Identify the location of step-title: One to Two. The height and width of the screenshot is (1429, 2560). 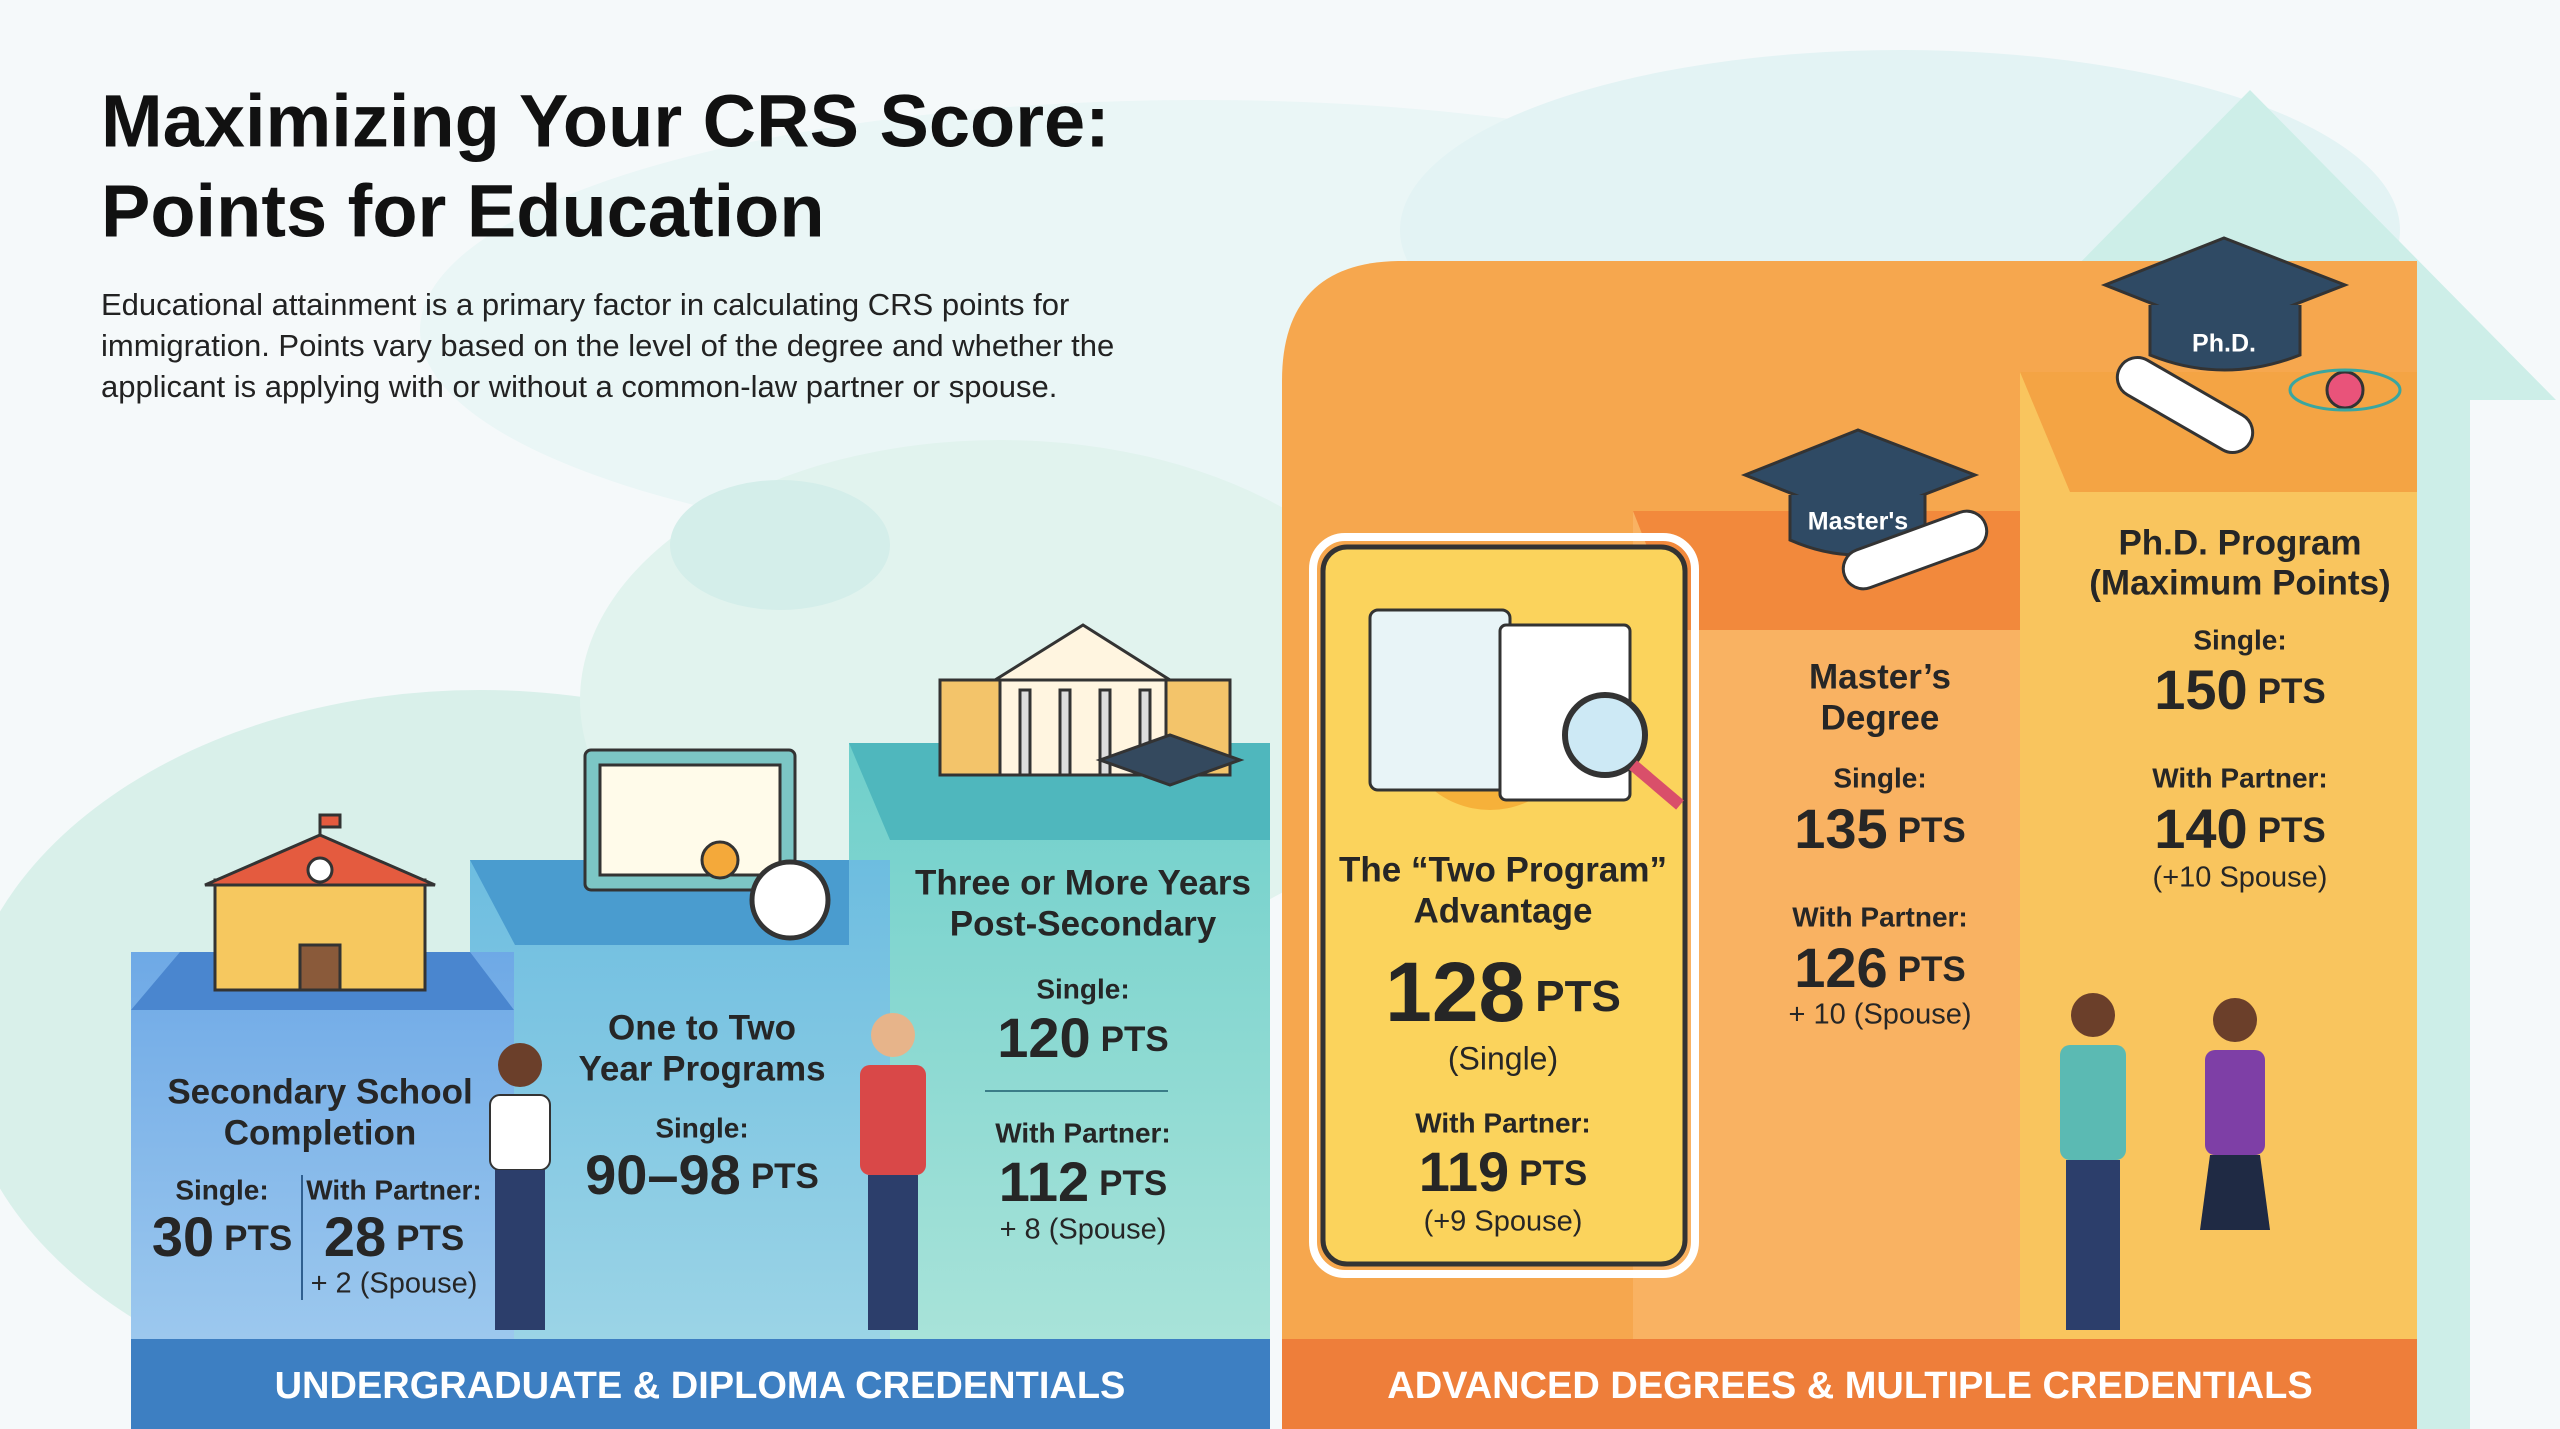
(702, 1027).